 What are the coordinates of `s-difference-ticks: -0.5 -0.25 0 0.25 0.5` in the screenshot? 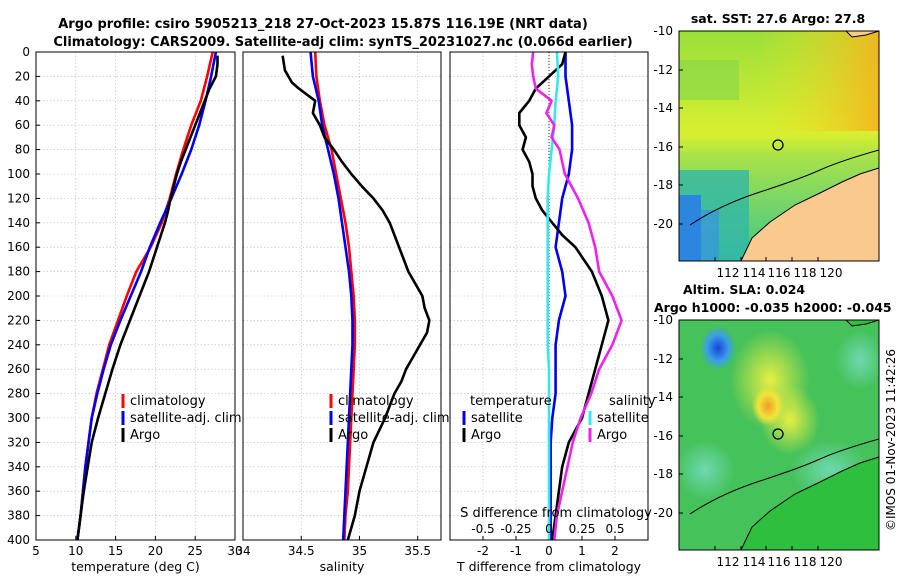 It's located at (547, 529).